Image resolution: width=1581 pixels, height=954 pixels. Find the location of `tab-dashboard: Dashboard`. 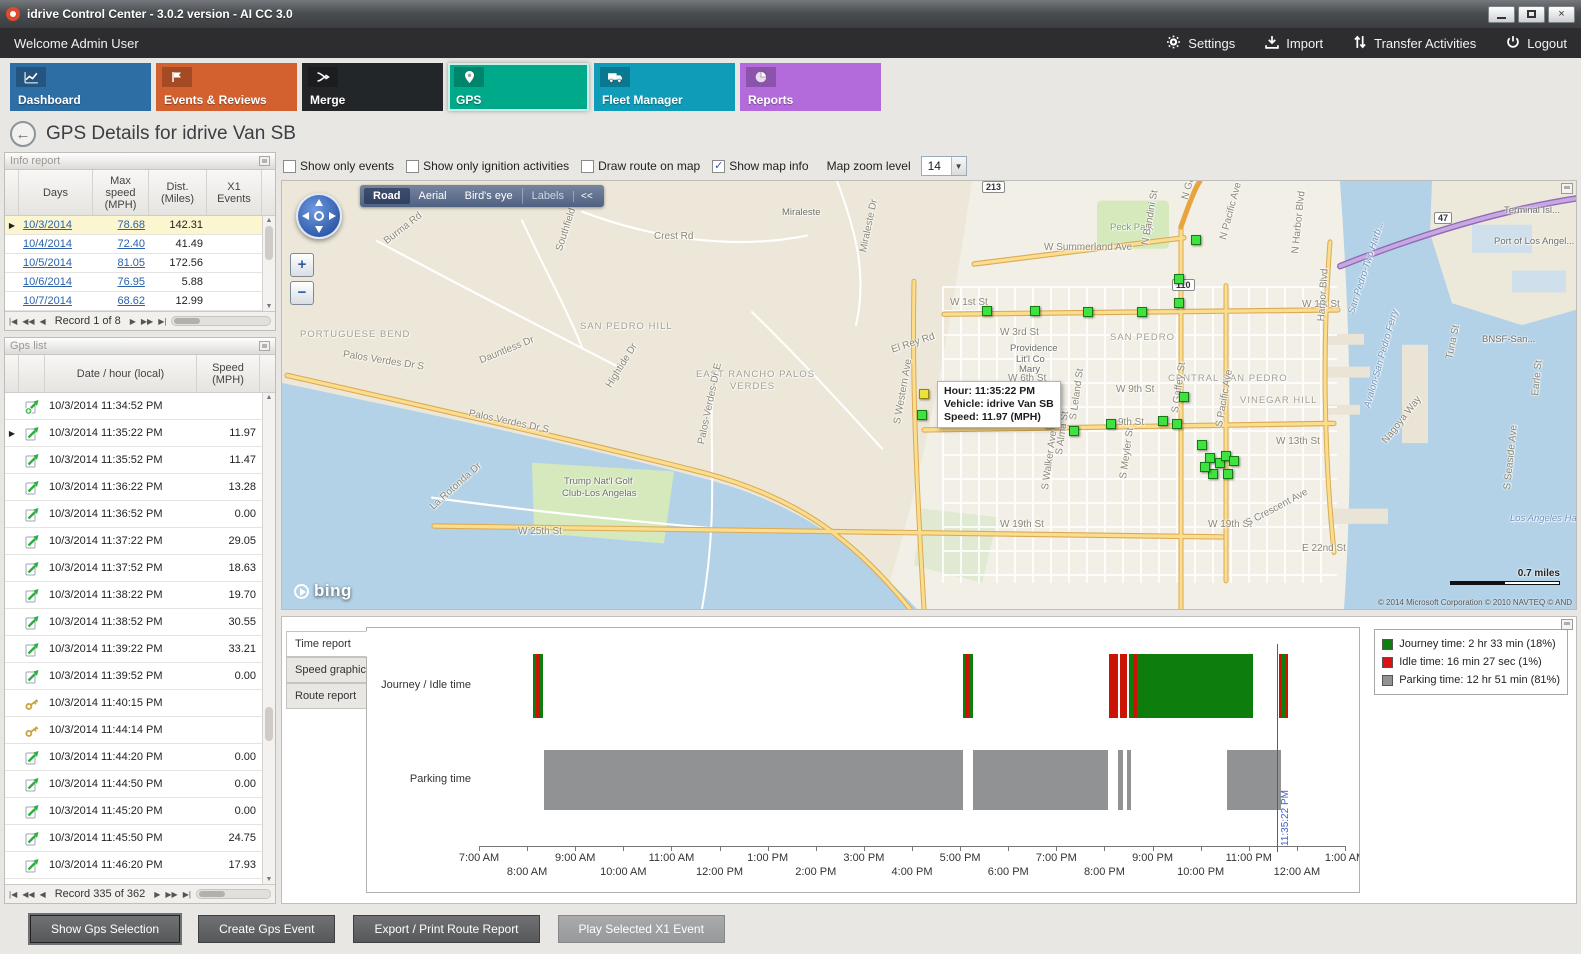

tab-dashboard: Dashboard is located at coordinates (80, 87).